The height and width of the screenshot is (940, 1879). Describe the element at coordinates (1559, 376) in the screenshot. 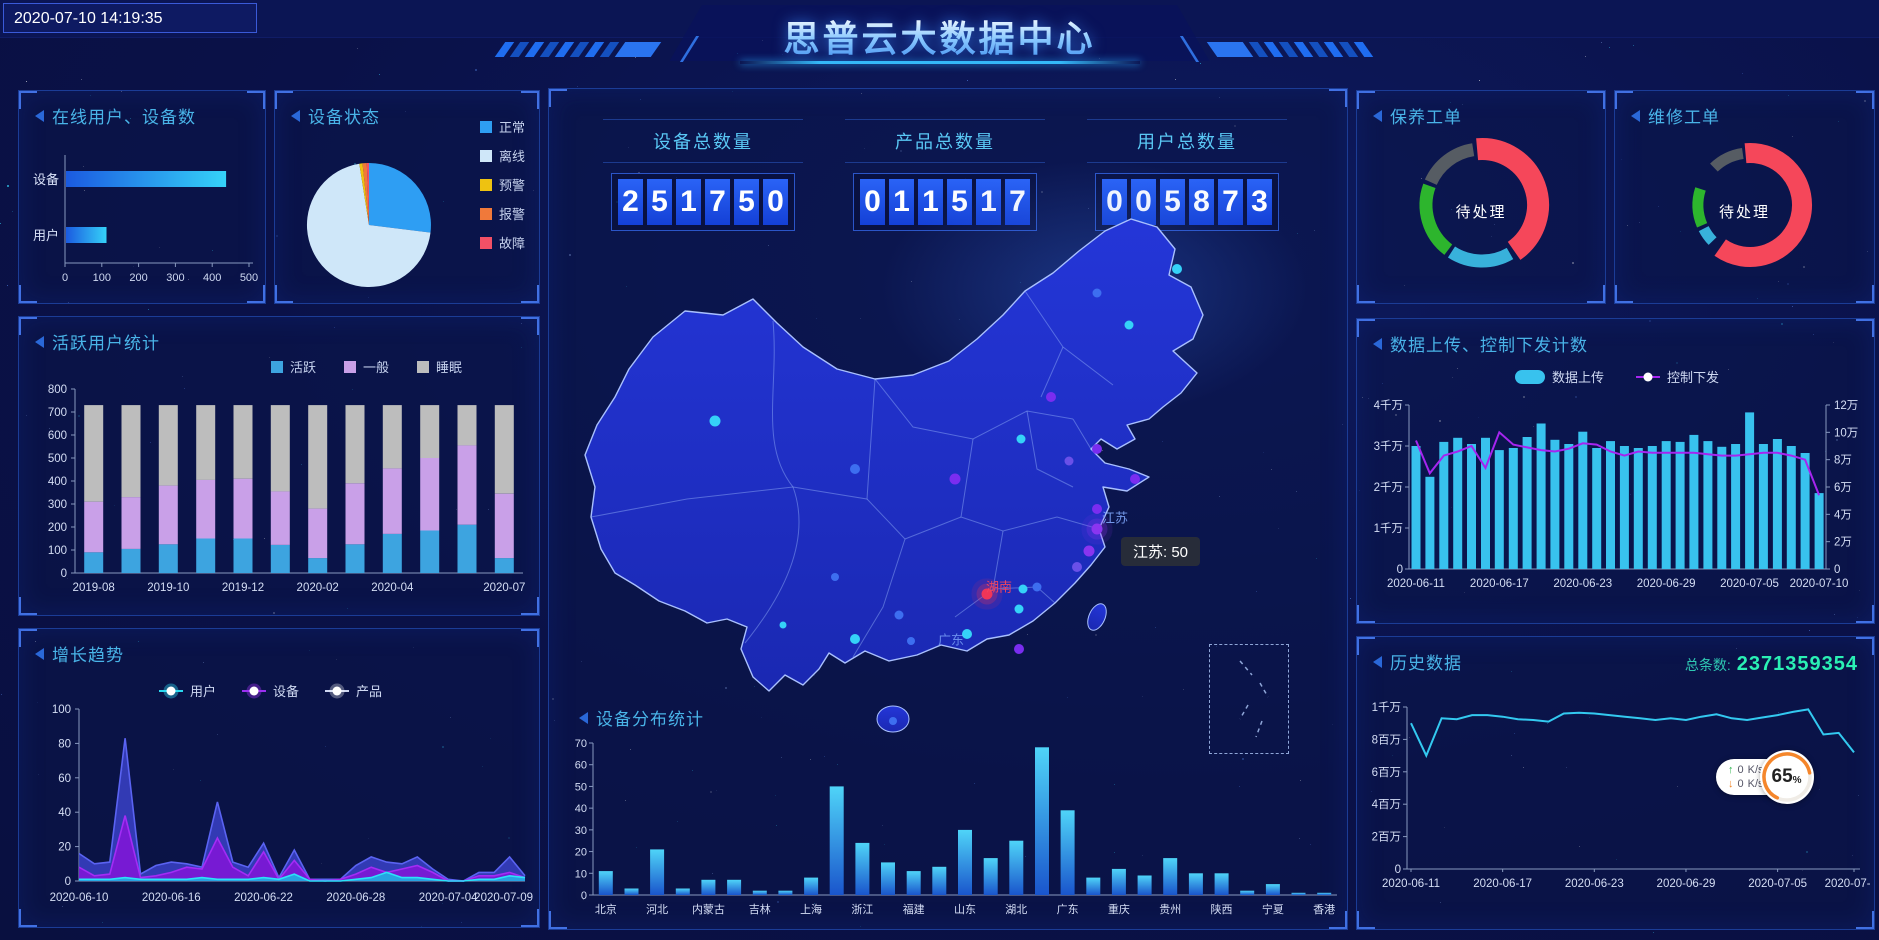

I see `legend-item-数据上传: 数据上传` at that location.